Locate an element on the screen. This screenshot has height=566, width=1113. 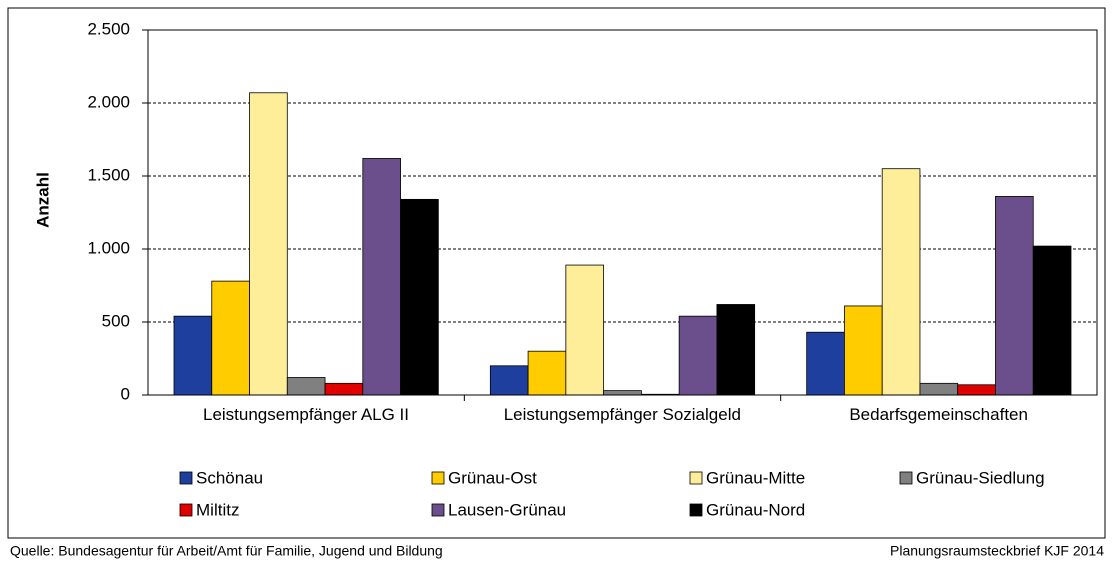
x-tick-label: Leistungsempfänger ALG II is located at coordinates (306, 414).